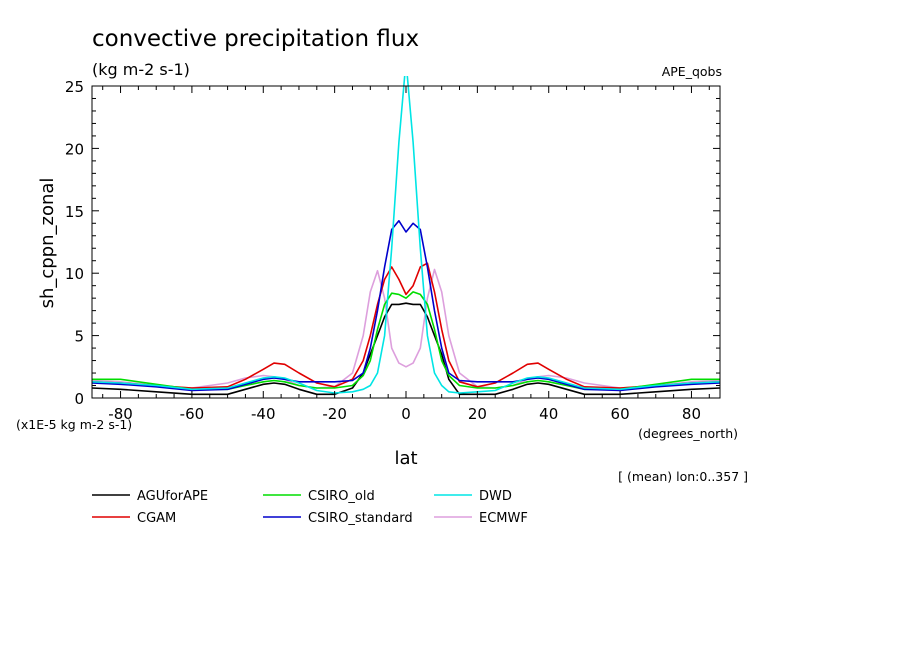 The width and height of the screenshot is (904, 654). Describe the element at coordinates (341, 496) in the screenshot. I see `legend-label-csiro-old: CSIRO_old` at that location.